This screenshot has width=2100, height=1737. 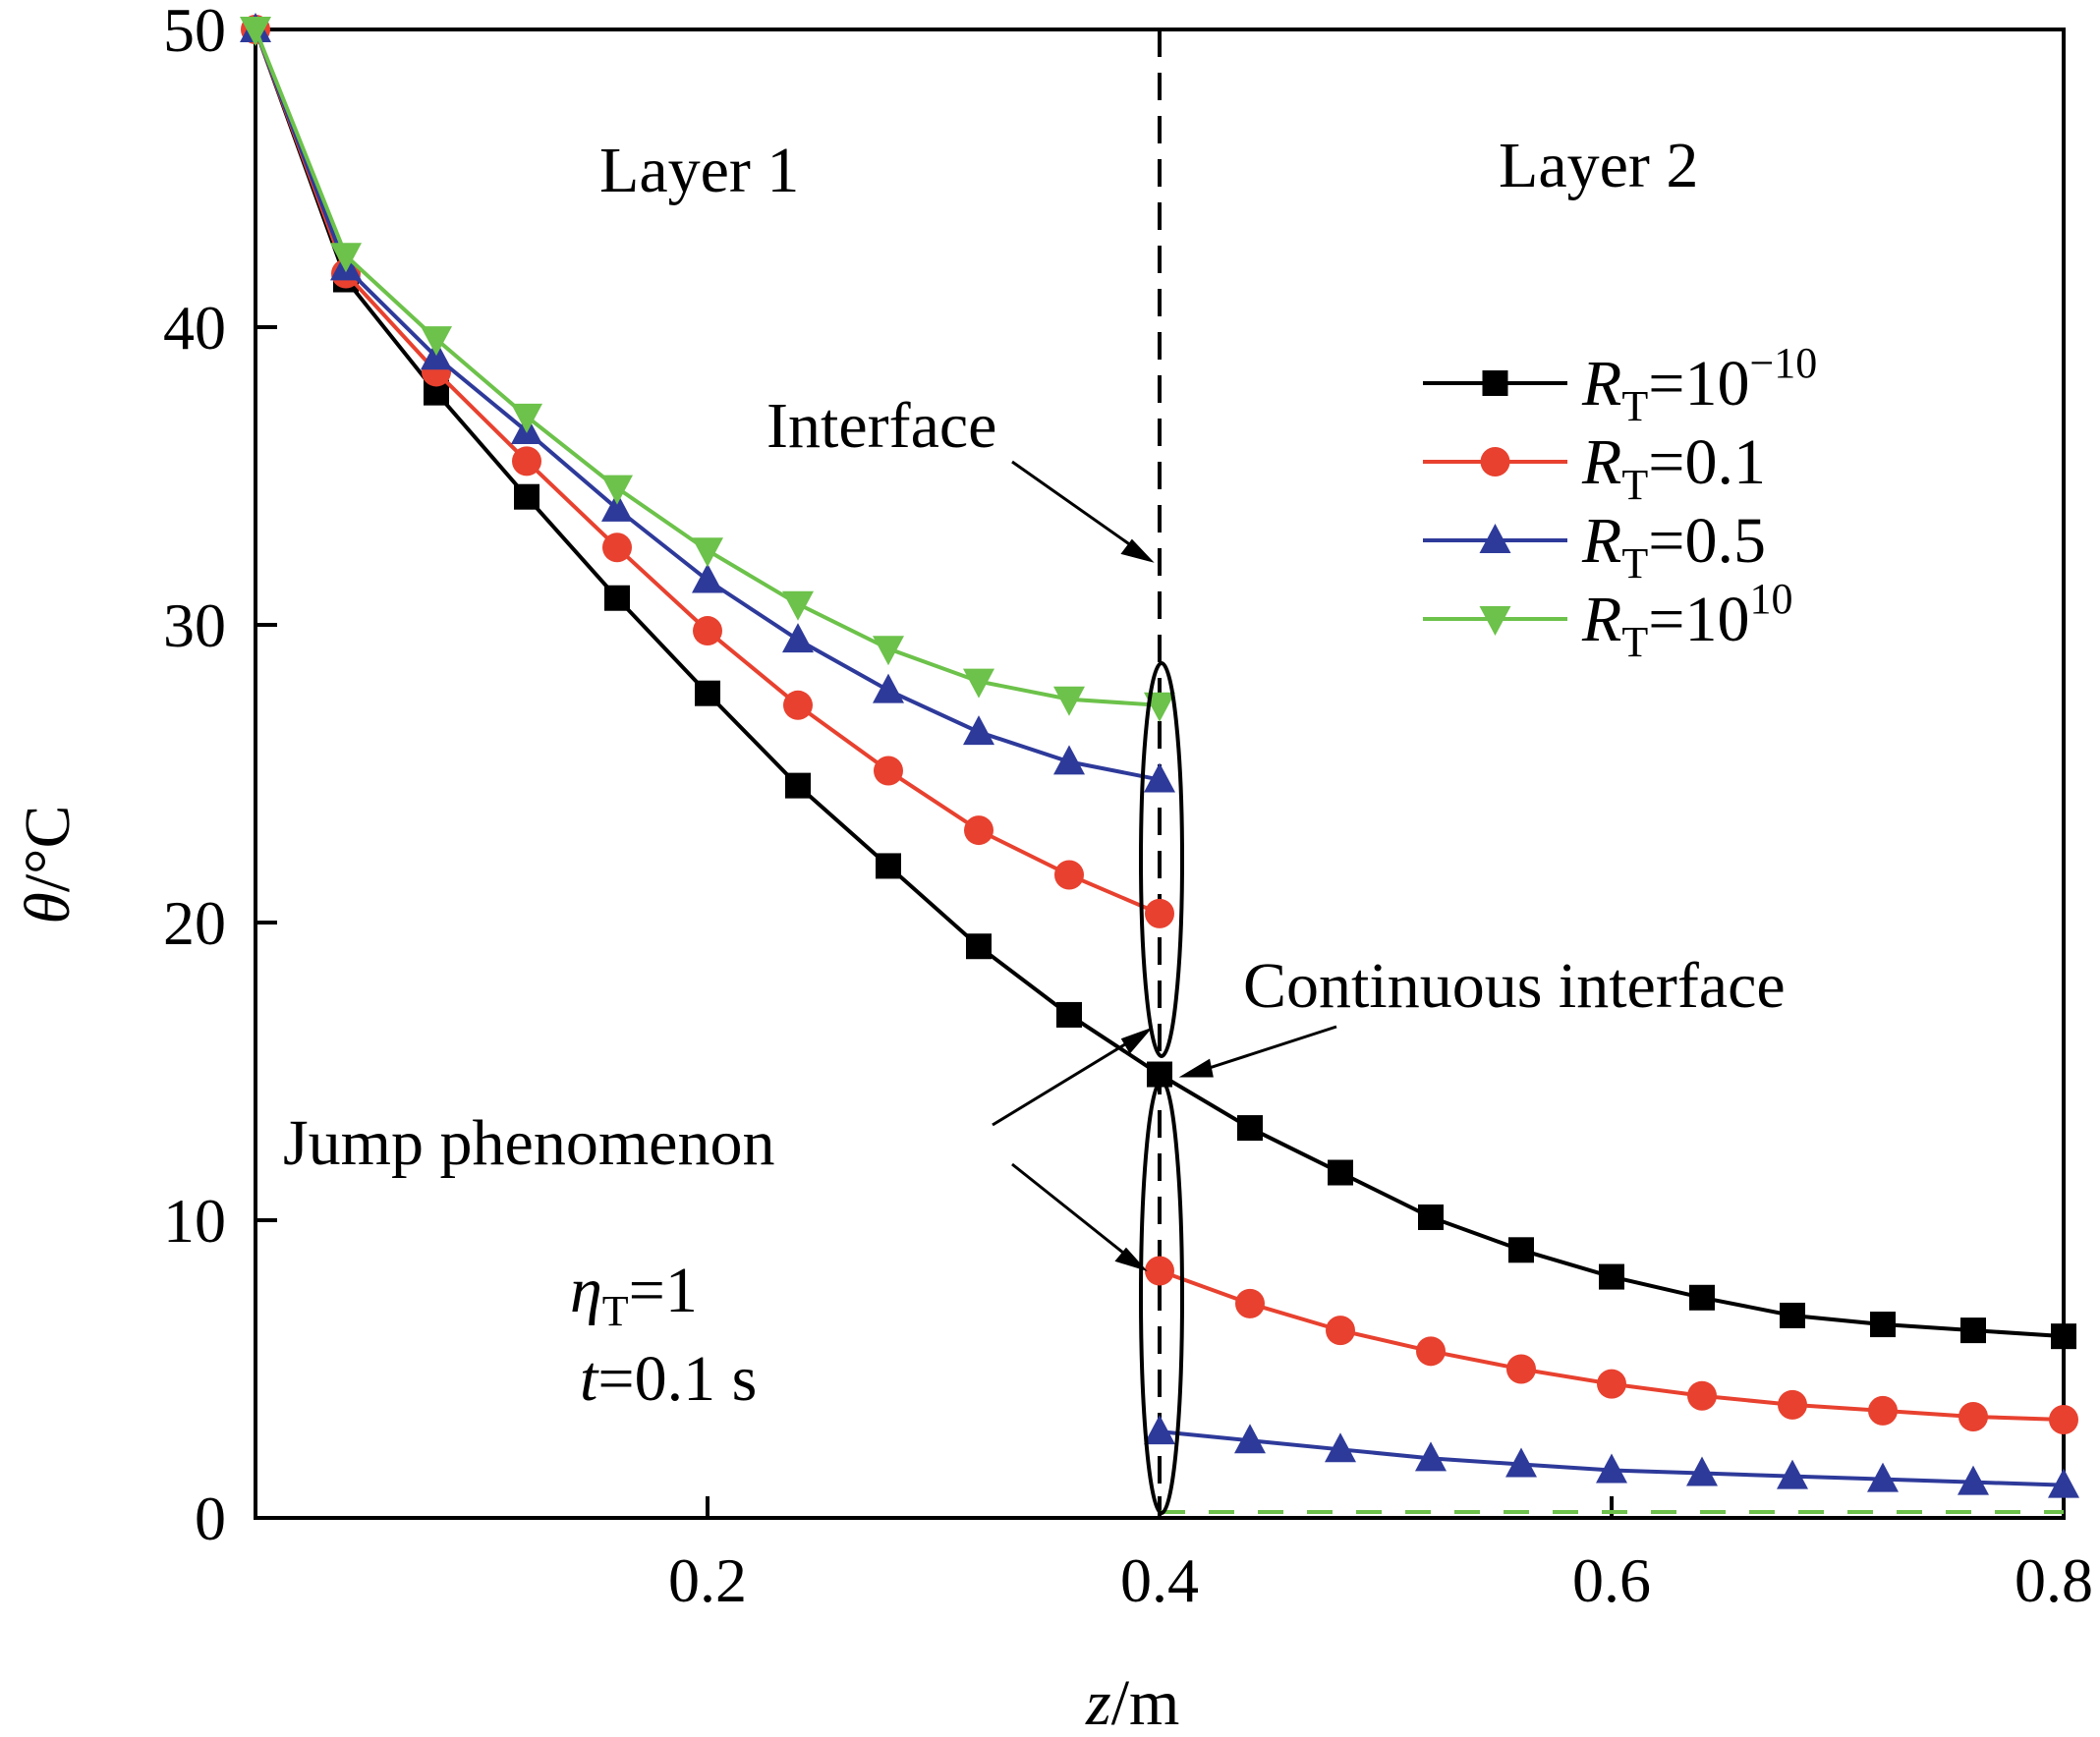 What do you see at coordinates (48, 908) in the screenshot?
I see `y-axis-var: θ` at bounding box center [48, 908].